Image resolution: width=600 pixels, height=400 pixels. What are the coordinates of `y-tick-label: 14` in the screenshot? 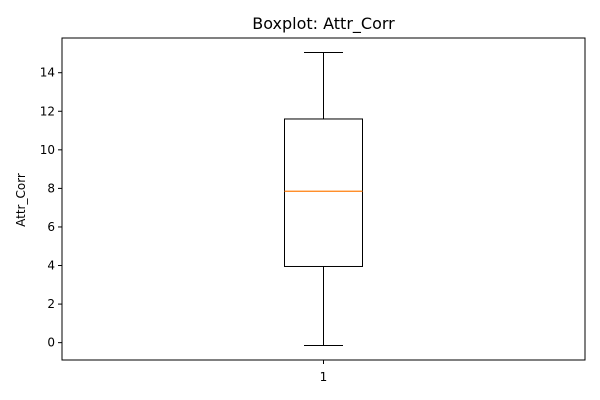 It's located at (47, 73).